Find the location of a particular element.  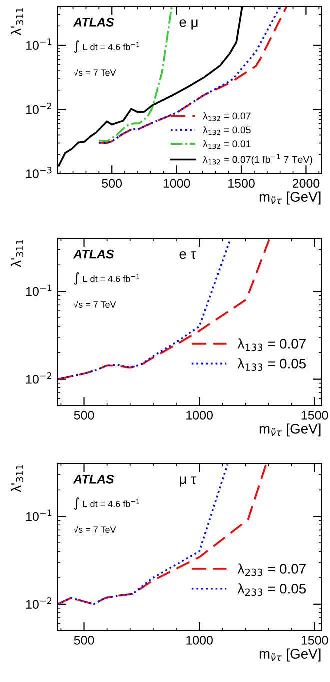

annotation: e τ is located at coordinates (188, 256).